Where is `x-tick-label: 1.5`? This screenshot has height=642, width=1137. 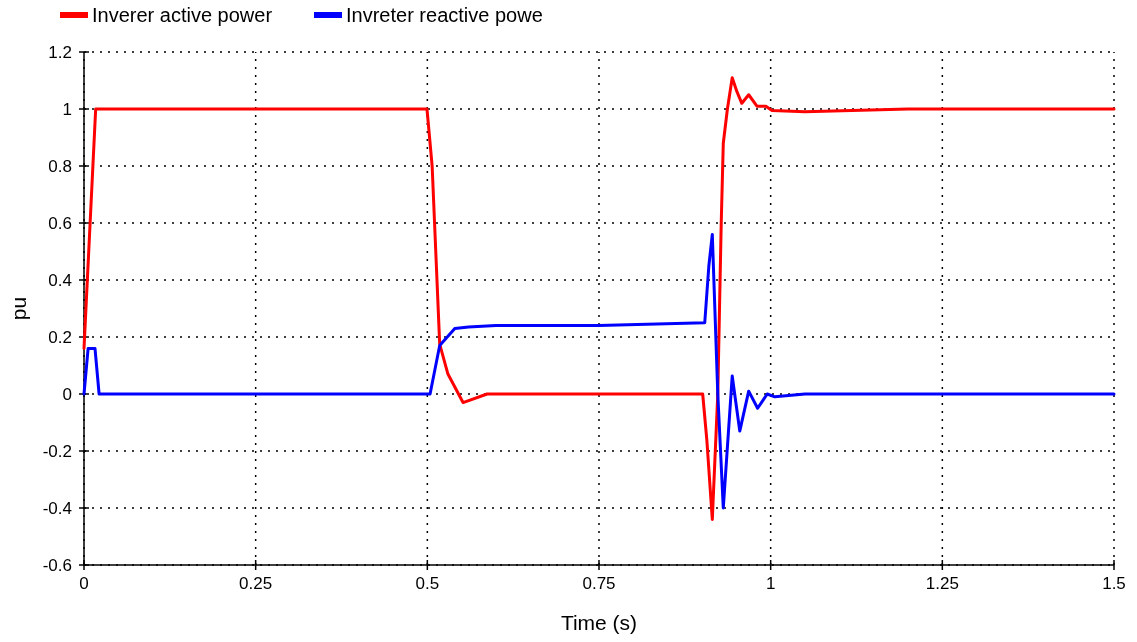
x-tick-label: 1.5 is located at coordinates (1114, 583).